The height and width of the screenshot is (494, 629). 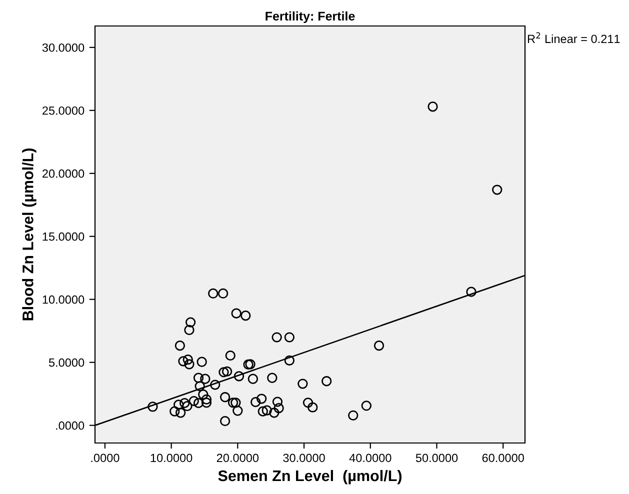 What do you see at coordinates (105, 458) in the screenshot?
I see `x-tick-label: .0000` at bounding box center [105, 458].